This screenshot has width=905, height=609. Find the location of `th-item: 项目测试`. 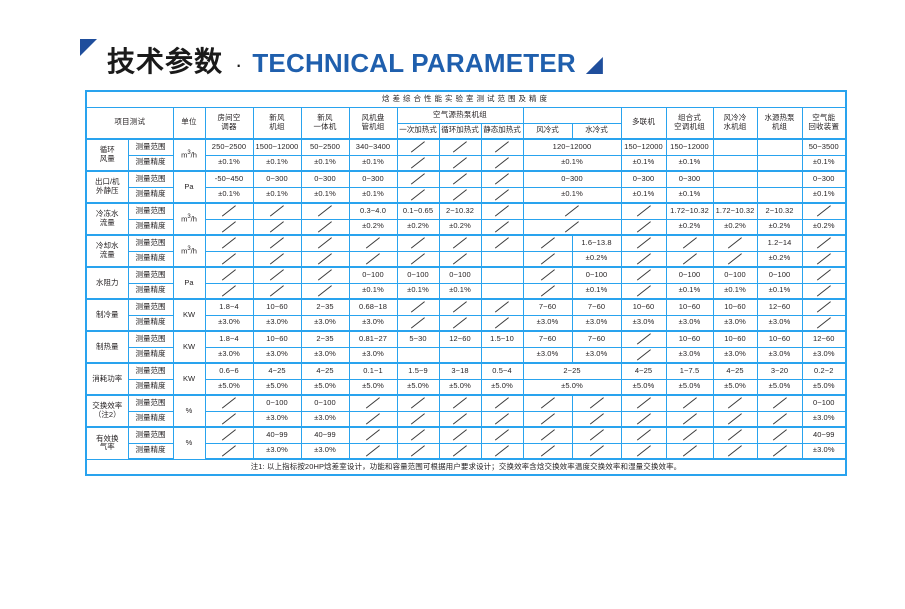

th-item: 项目测试 is located at coordinates (129, 123).